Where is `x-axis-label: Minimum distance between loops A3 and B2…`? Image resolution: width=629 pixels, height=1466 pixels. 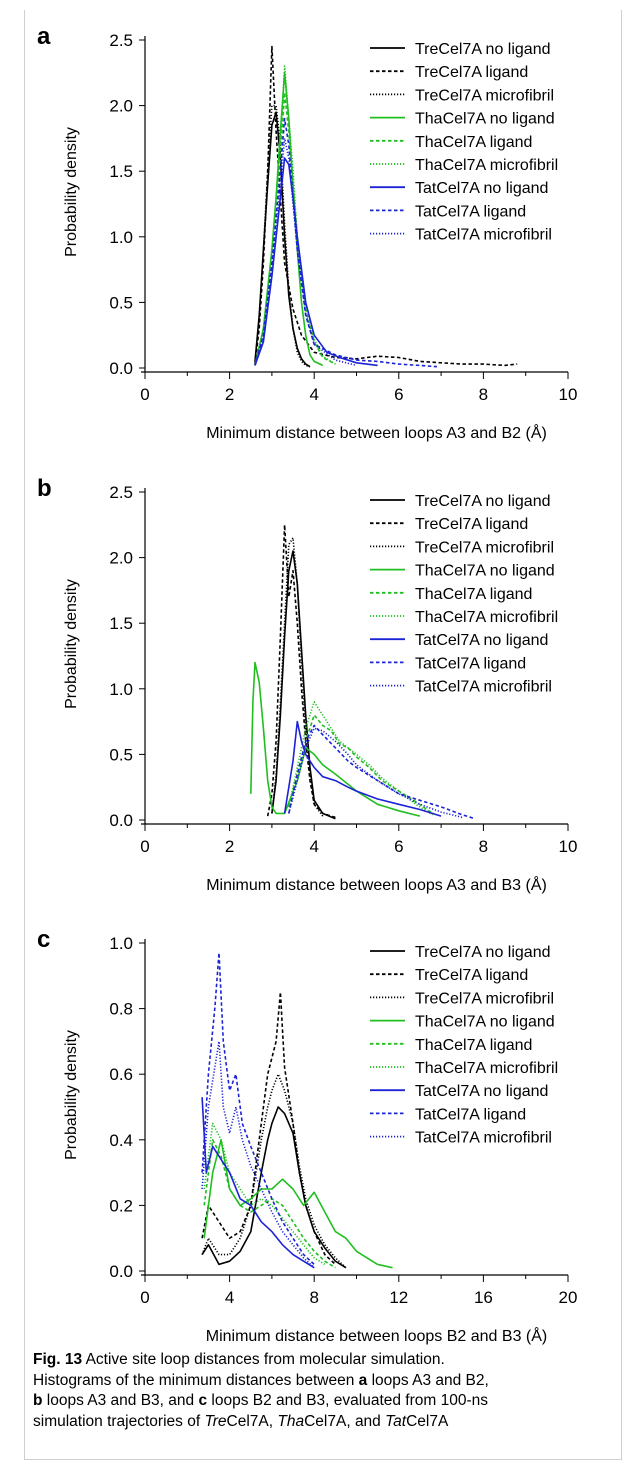
x-axis-label: Minimum distance between loops A3 and B2… is located at coordinates (376, 432).